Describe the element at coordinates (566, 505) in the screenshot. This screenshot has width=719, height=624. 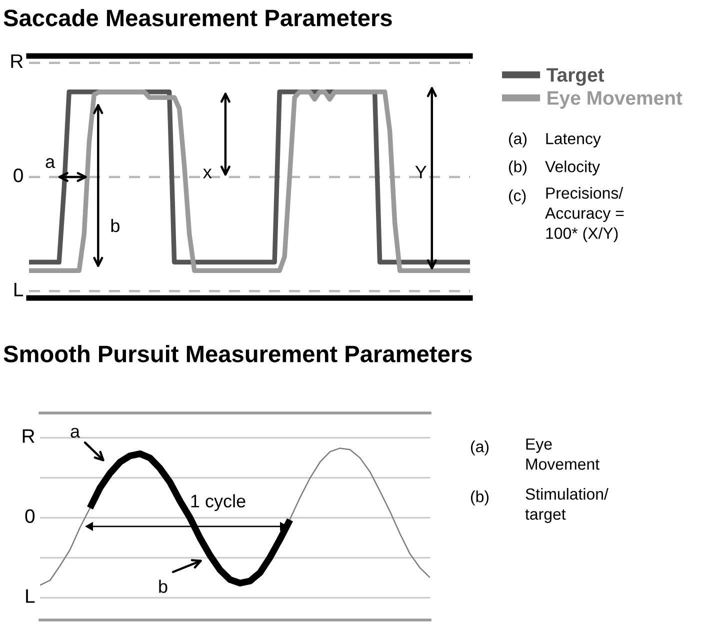
I see `text: Stimulation/ target` at that location.